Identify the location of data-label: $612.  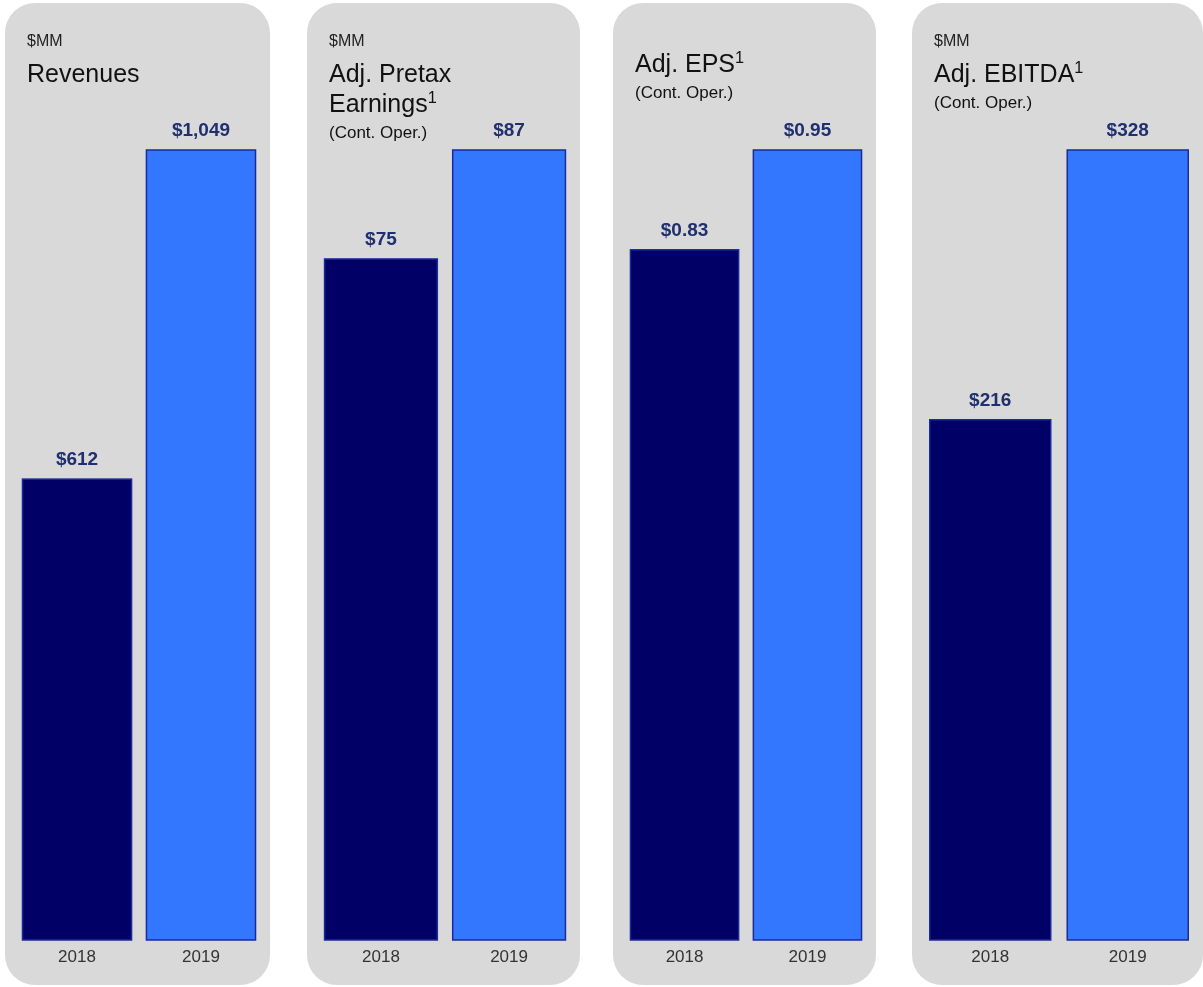
(77, 459).